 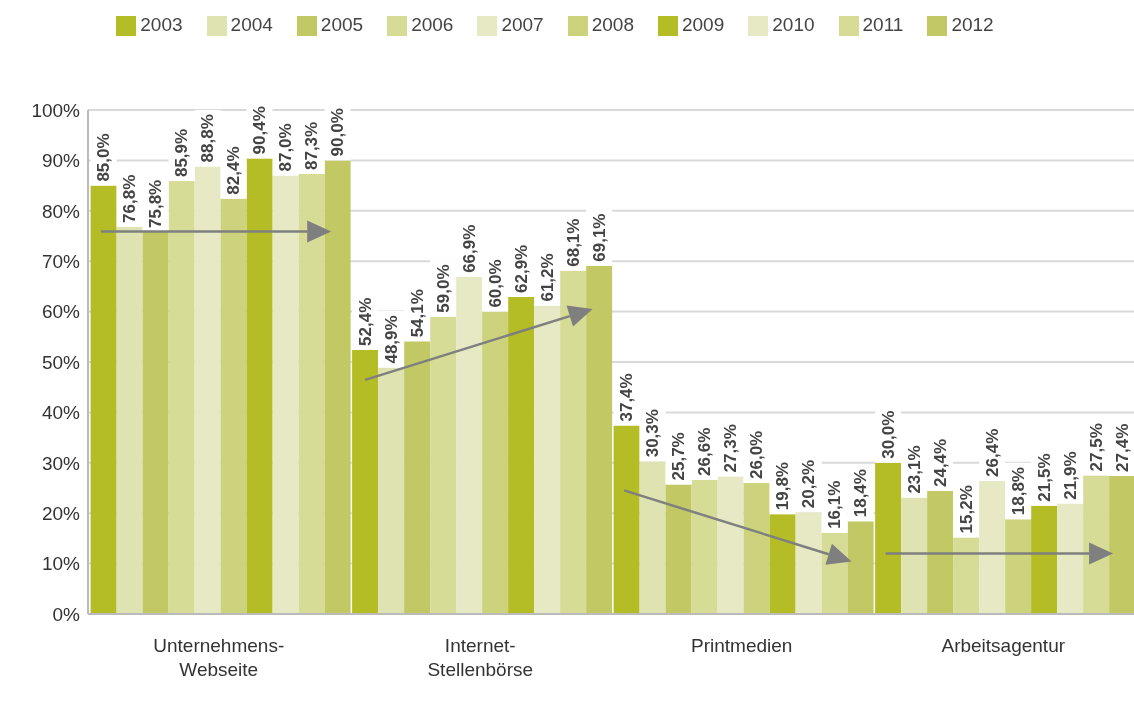 I want to click on data-label: 16,1%, so click(x=835, y=504).